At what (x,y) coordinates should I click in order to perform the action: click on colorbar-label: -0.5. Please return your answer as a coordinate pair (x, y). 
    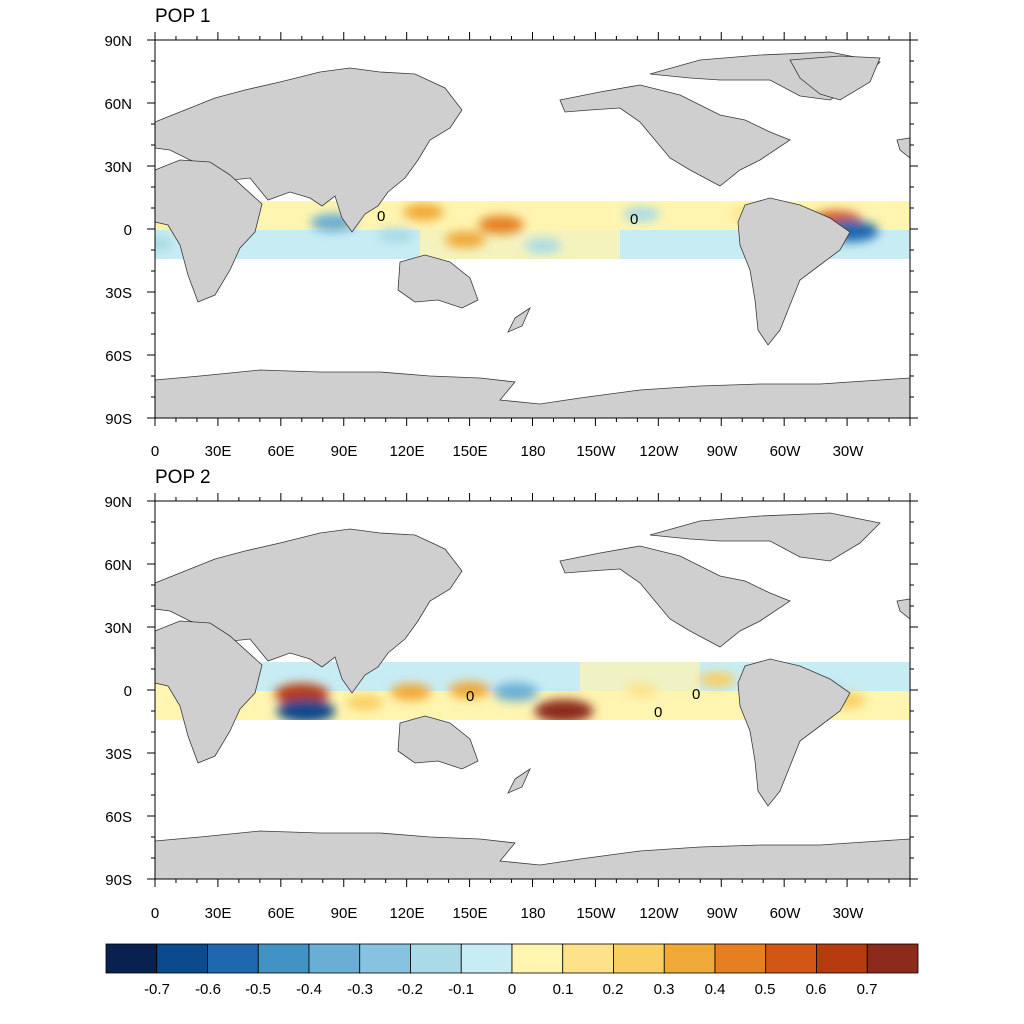
    Looking at the image, I should click on (258, 989).